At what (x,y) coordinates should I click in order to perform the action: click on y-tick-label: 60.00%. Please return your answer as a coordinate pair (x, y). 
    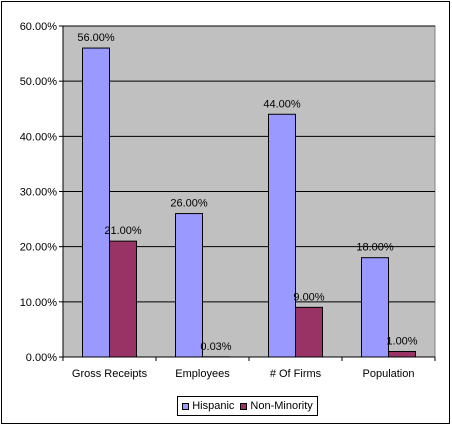
    Looking at the image, I should click on (39, 27).